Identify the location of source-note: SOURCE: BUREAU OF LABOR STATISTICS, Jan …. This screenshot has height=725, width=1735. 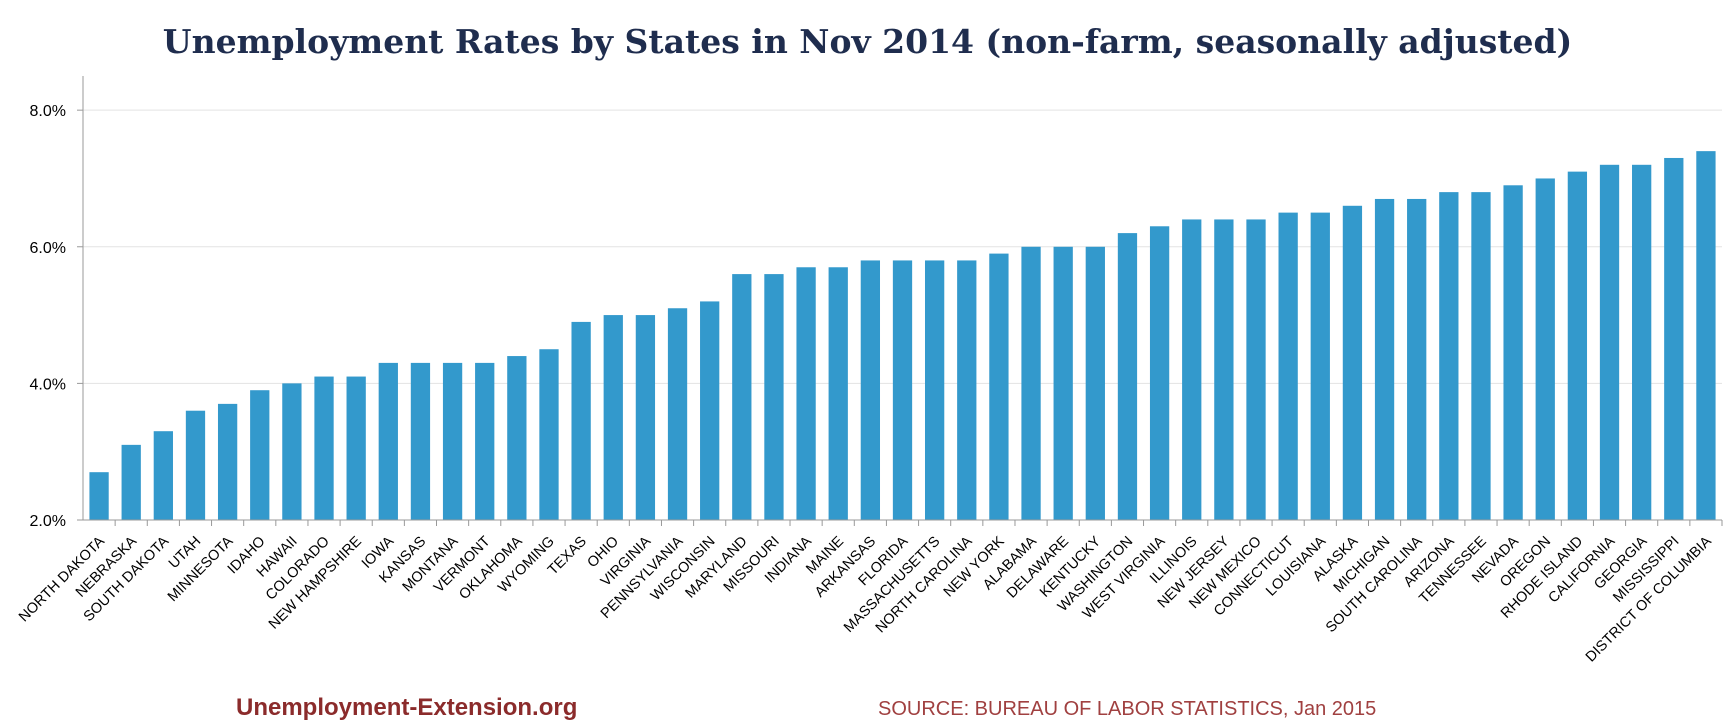
(1127, 709).